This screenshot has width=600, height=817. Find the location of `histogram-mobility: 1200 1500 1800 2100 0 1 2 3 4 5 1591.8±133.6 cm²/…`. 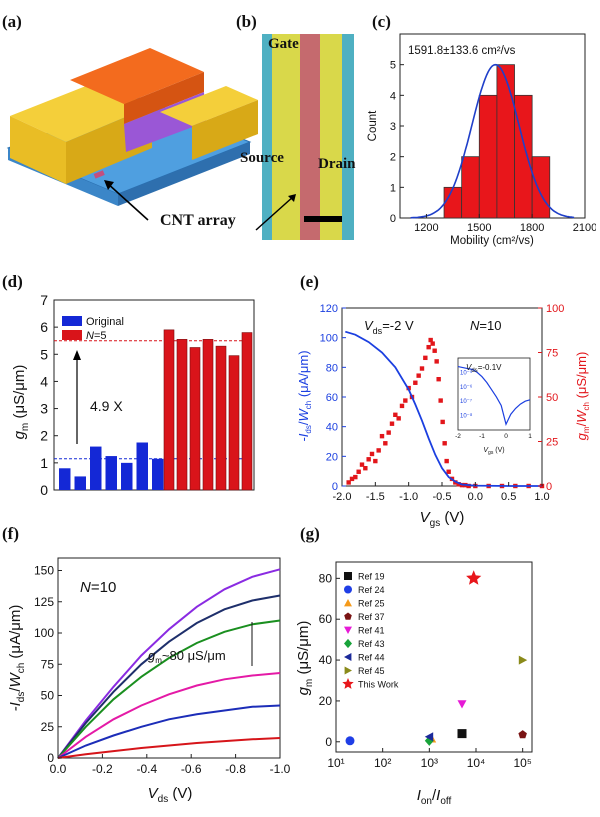

histogram-mobility: 1200 1500 1800 2100 0 1 2 3 4 5 1591.8±133.6 cm²/… is located at coordinates (481, 140).